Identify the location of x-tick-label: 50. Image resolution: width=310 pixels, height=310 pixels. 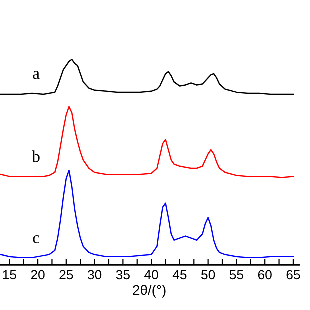
(209, 275).